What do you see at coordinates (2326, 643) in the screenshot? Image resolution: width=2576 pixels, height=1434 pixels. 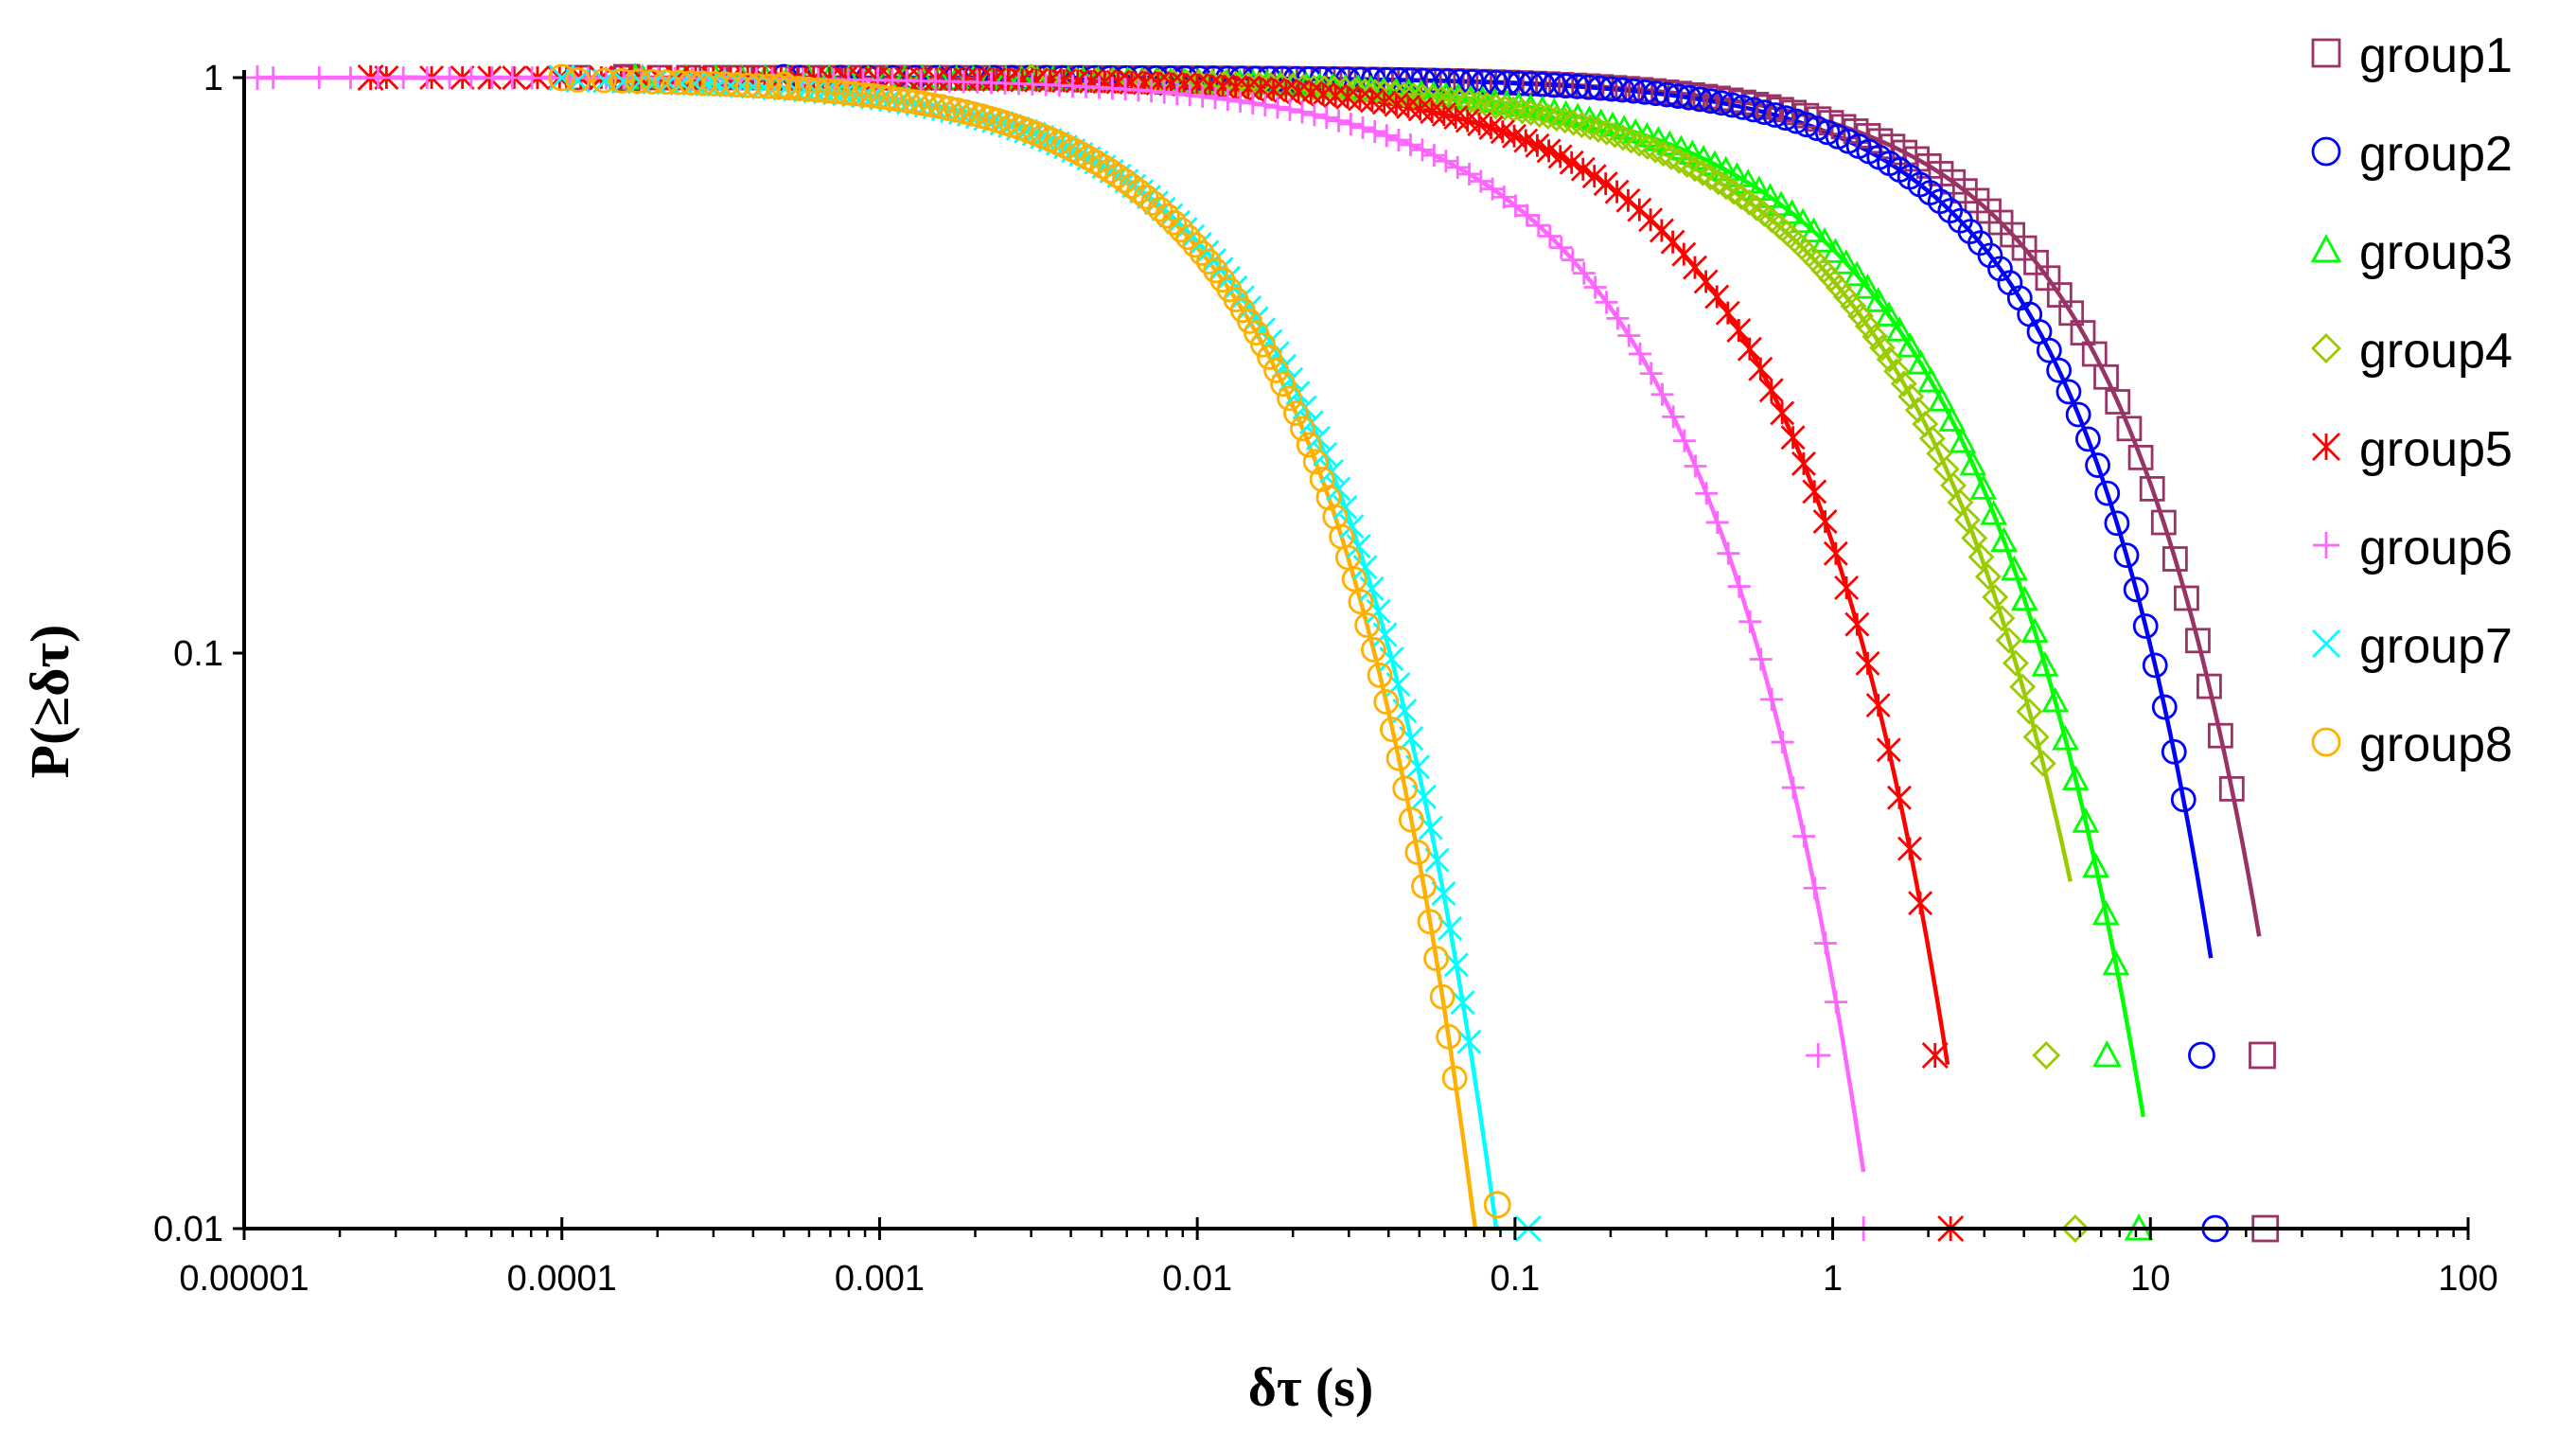 I see `group7-legend-marker` at bounding box center [2326, 643].